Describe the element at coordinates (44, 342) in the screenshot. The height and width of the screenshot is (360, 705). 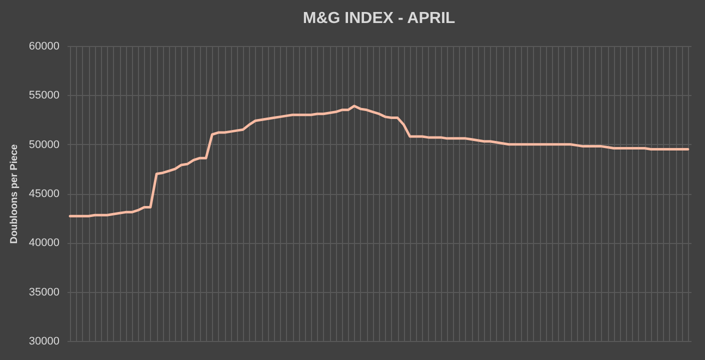
I see `y-tick-label: 30000` at that location.